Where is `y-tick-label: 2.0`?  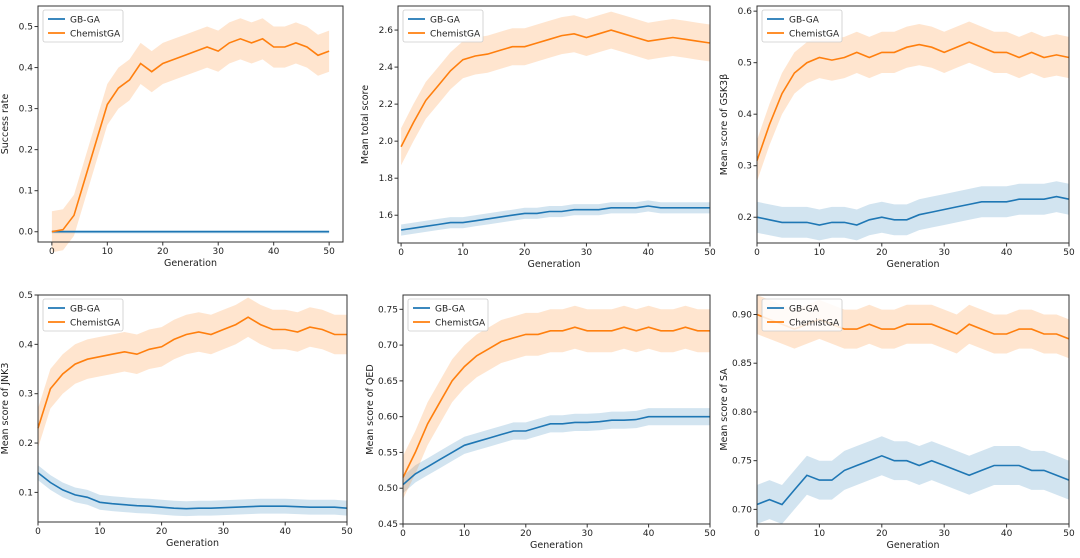 y-tick-label: 2.0 is located at coordinates (386, 142).